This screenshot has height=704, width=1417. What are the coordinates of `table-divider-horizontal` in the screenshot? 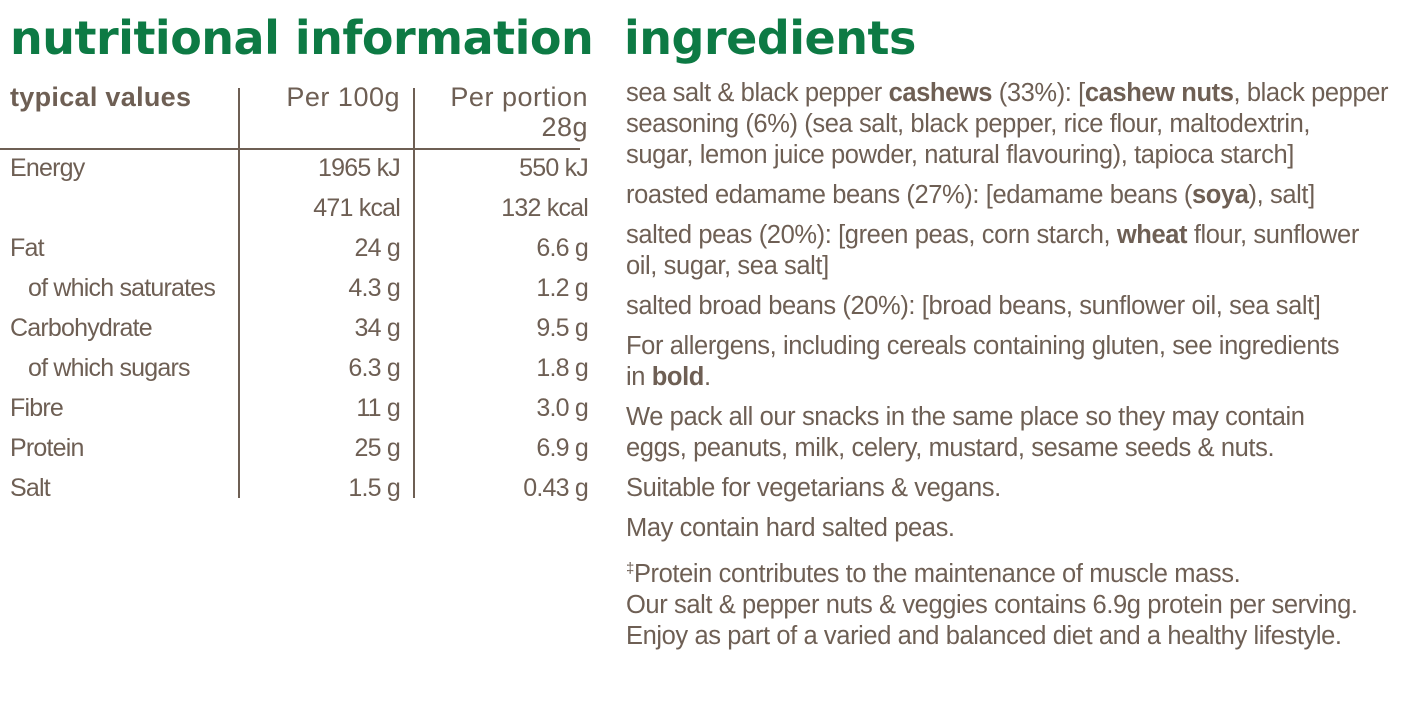 It's located at (290, 149).